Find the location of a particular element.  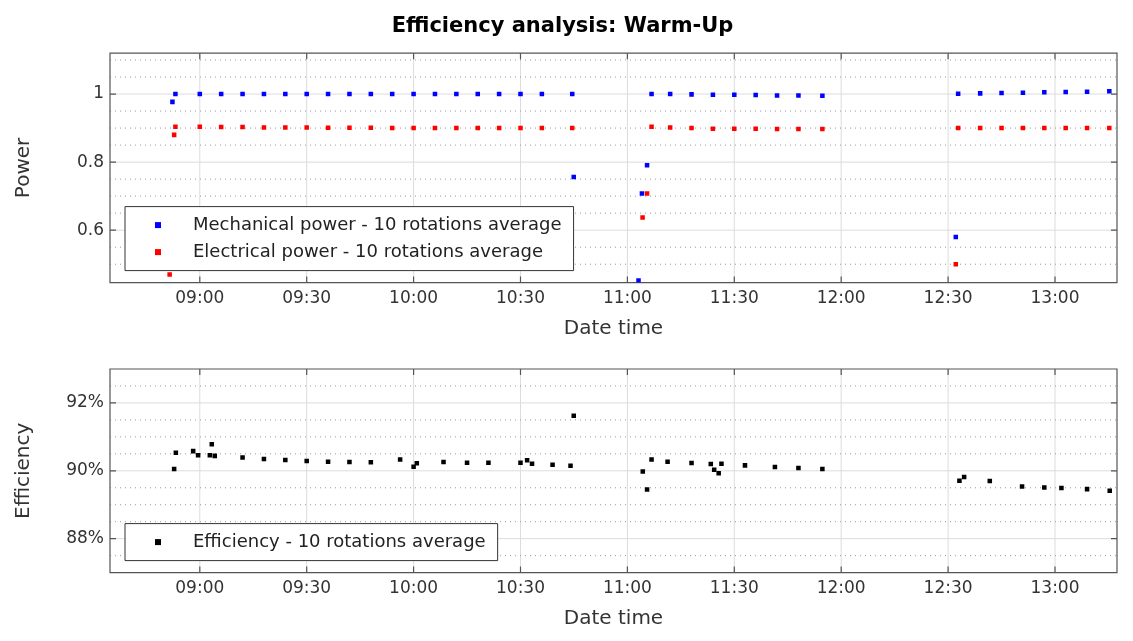

y-axis-title: Power is located at coordinates (22, 167).